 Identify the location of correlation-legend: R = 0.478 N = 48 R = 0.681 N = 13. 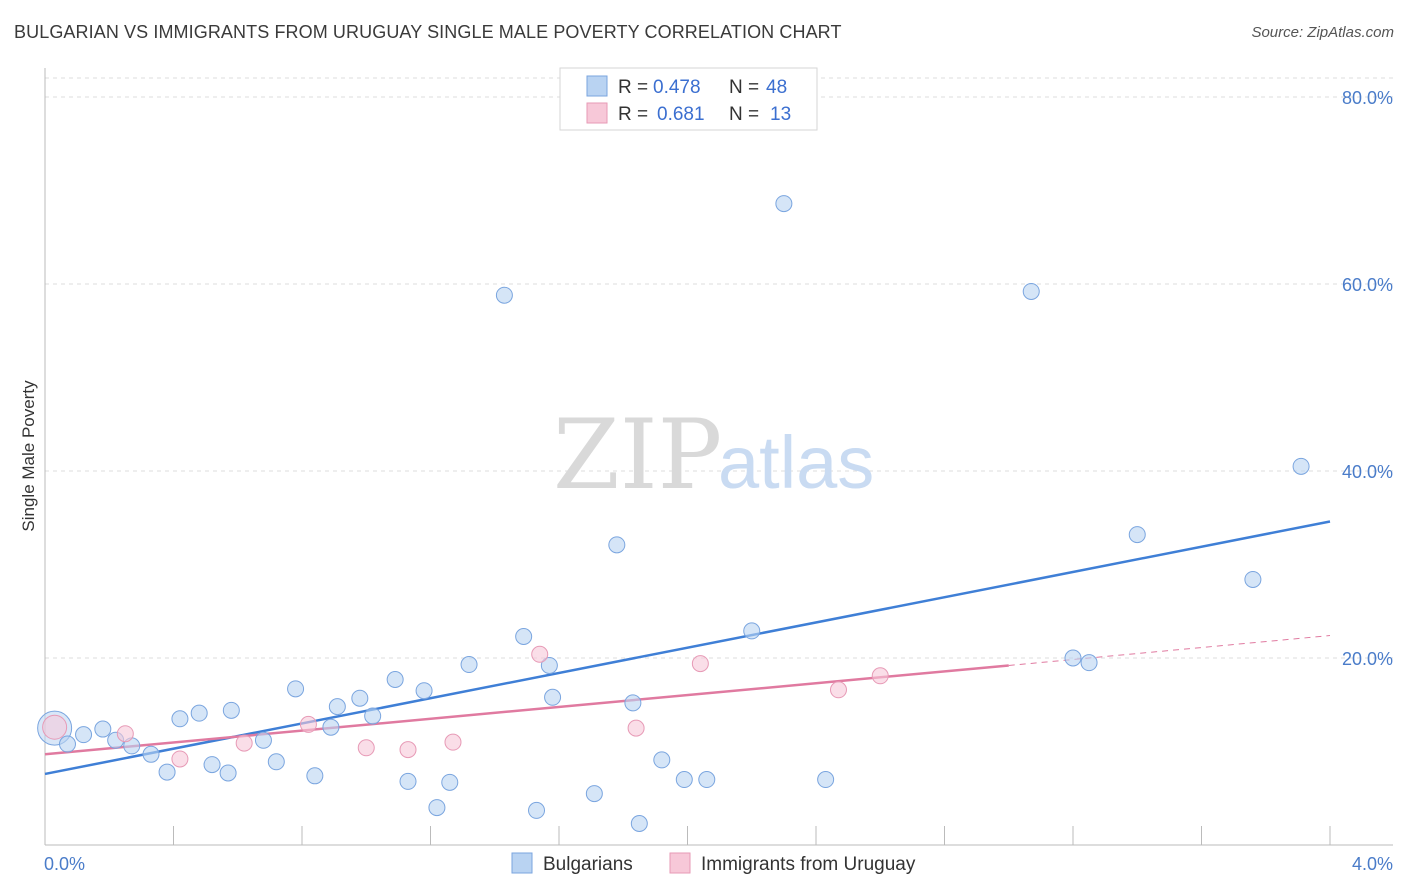
(688, 99).